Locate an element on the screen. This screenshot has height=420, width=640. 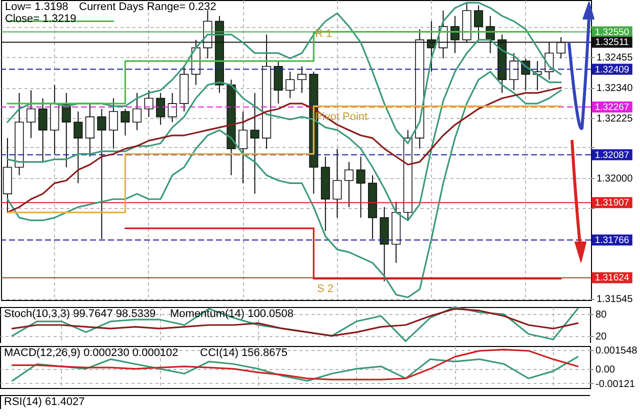
annotation: Stoch(10,3,3) 99.7647 98.5339 is located at coordinates (80, 314).